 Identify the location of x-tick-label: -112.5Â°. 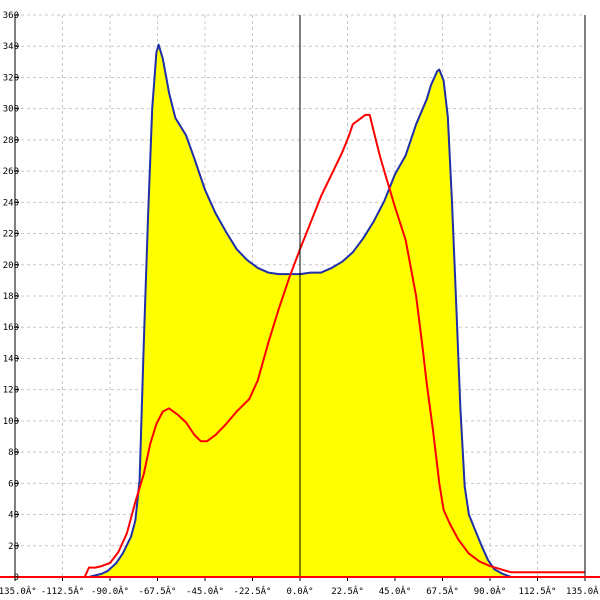
(62, 591).